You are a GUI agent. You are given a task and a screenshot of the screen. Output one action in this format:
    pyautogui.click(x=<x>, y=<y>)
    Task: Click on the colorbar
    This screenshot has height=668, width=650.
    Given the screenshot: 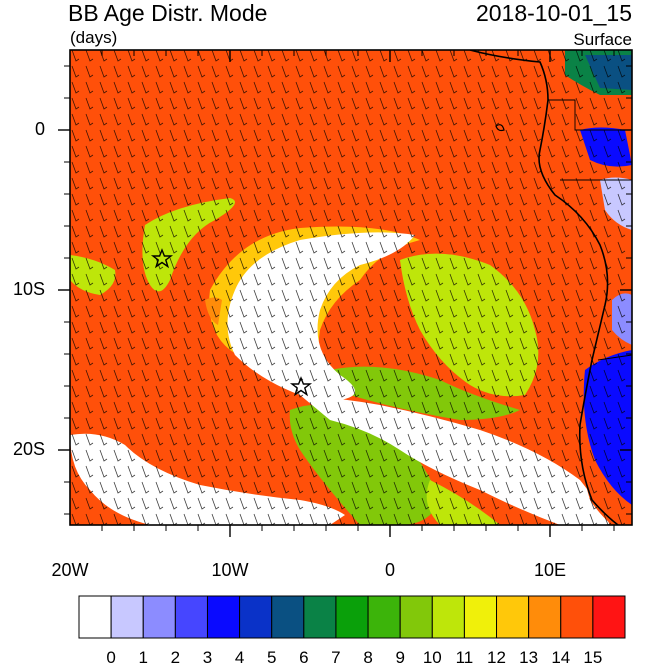 What is the action you would take?
    pyautogui.click(x=352, y=617)
    